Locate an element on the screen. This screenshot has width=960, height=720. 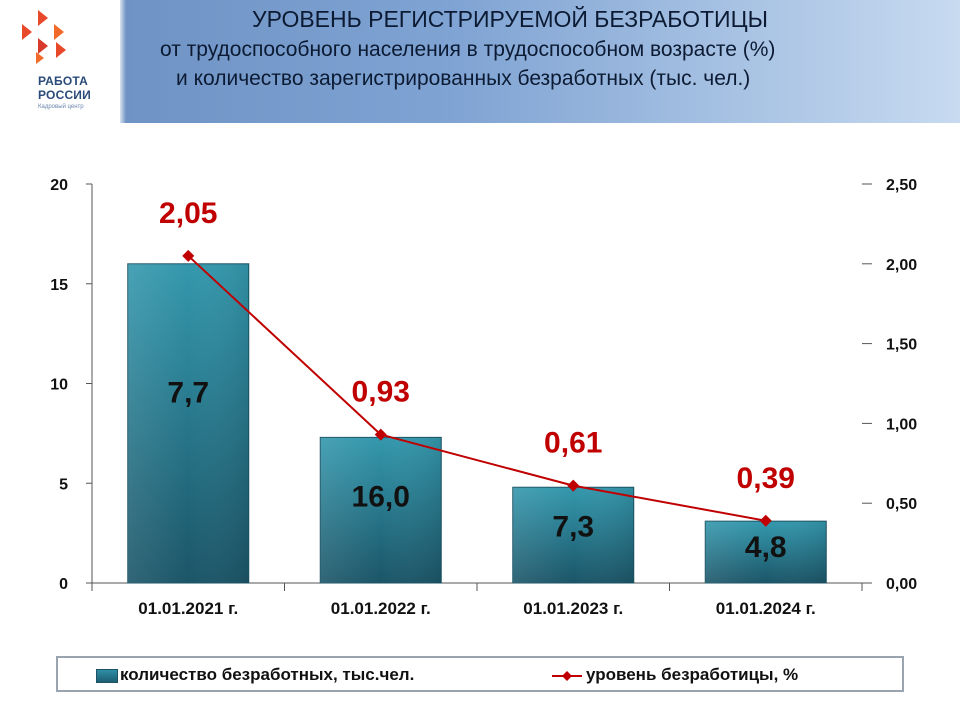
left-axis-tick-label: 5 is located at coordinates (63, 484).